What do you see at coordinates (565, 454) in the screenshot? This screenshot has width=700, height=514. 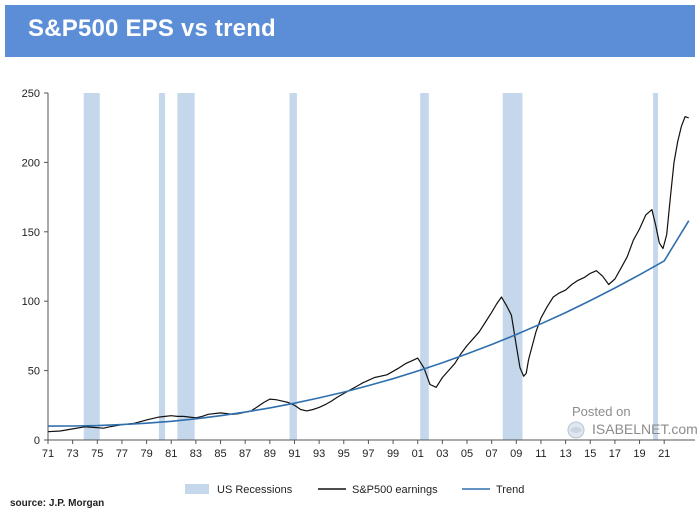 I see `x-tick-label: 13` at bounding box center [565, 454].